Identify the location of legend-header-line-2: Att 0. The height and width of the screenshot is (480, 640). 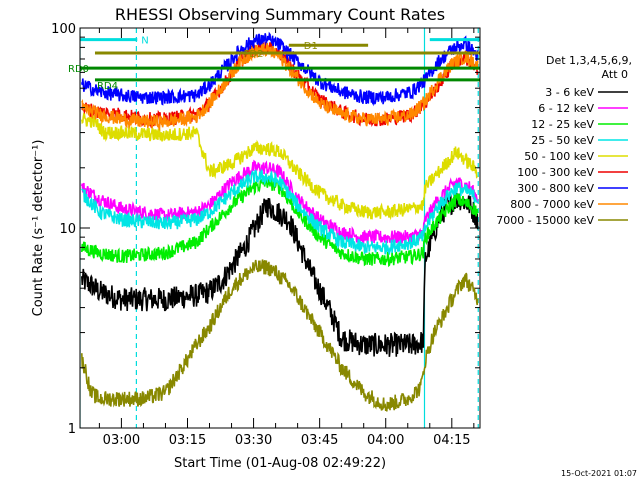
(615, 74).